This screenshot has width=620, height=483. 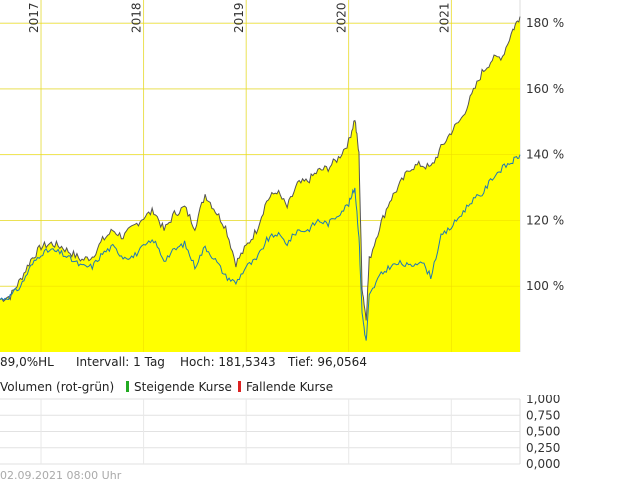 I want to click on y-tick-label: 100 %, so click(x=545, y=286).